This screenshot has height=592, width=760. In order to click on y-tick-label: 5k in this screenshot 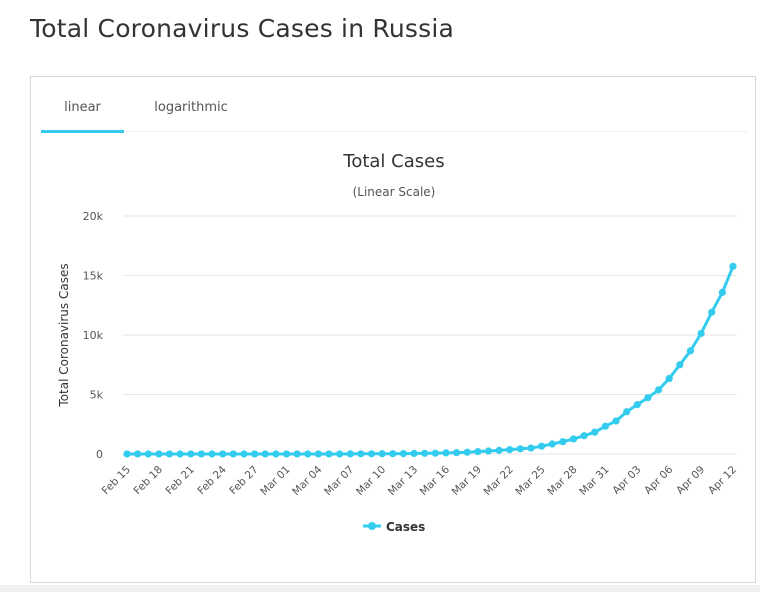, I will do `click(97, 395)`.